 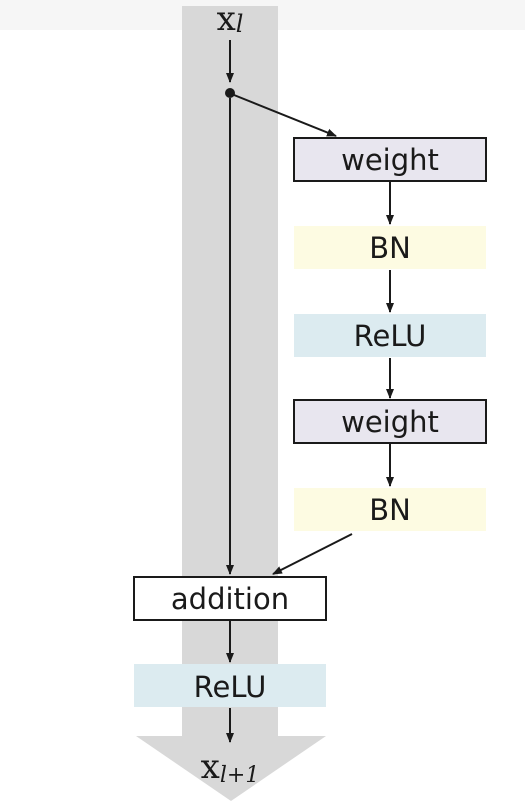 I want to click on output-var-base: x, so click(x=210, y=767).